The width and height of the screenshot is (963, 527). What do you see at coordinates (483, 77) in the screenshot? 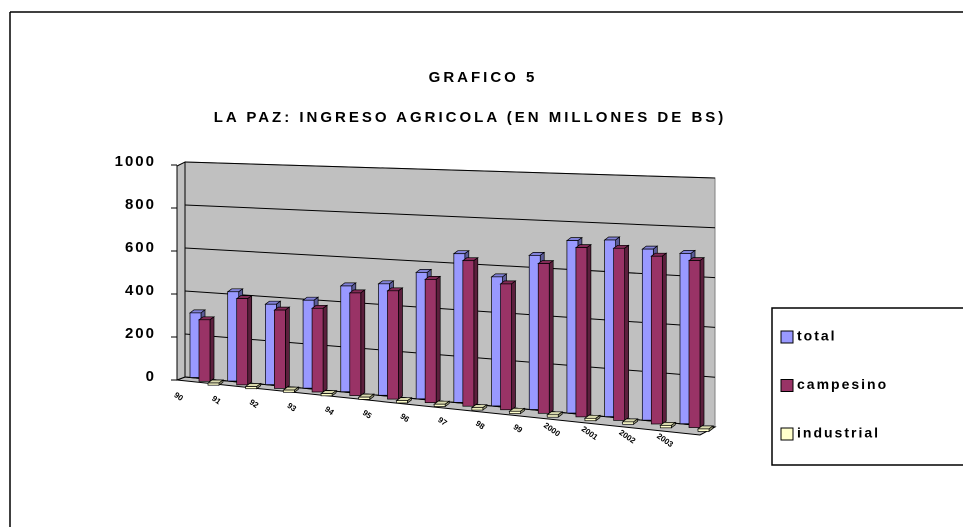
I see `chart-title: GRAFICO 5` at bounding box center [483, 77].